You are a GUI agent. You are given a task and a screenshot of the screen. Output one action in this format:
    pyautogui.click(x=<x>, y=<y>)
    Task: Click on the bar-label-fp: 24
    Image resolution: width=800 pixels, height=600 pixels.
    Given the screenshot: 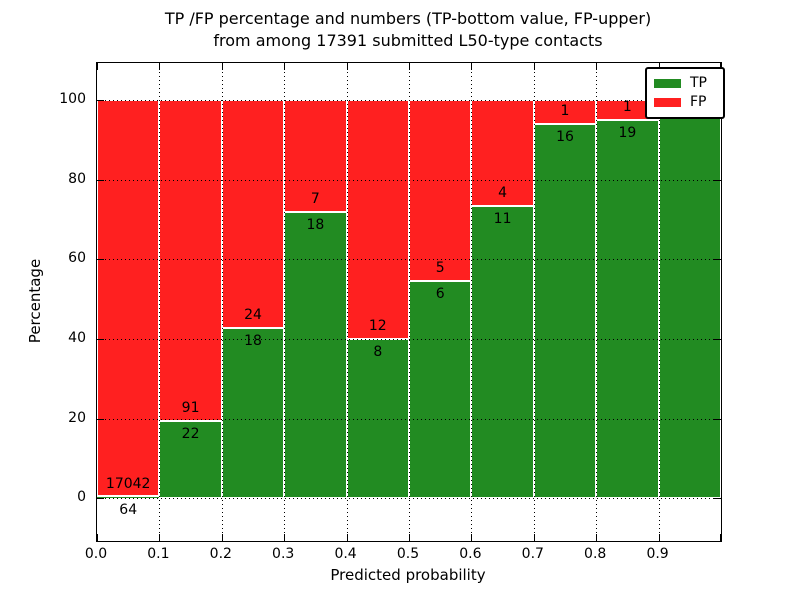 What is the action you would take?
    pyautogui.click(x=253, y=314)
    